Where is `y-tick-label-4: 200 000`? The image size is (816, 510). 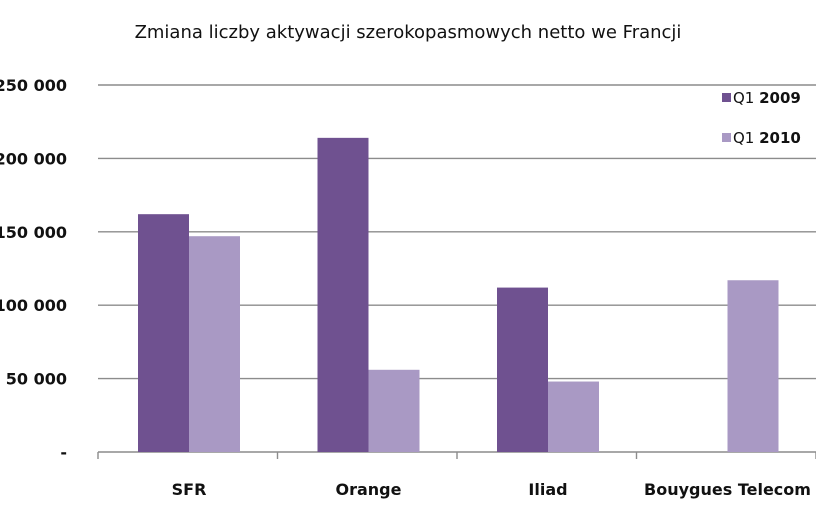 y-tick-label-4: 200 000 is located at coordinates (33, 158).